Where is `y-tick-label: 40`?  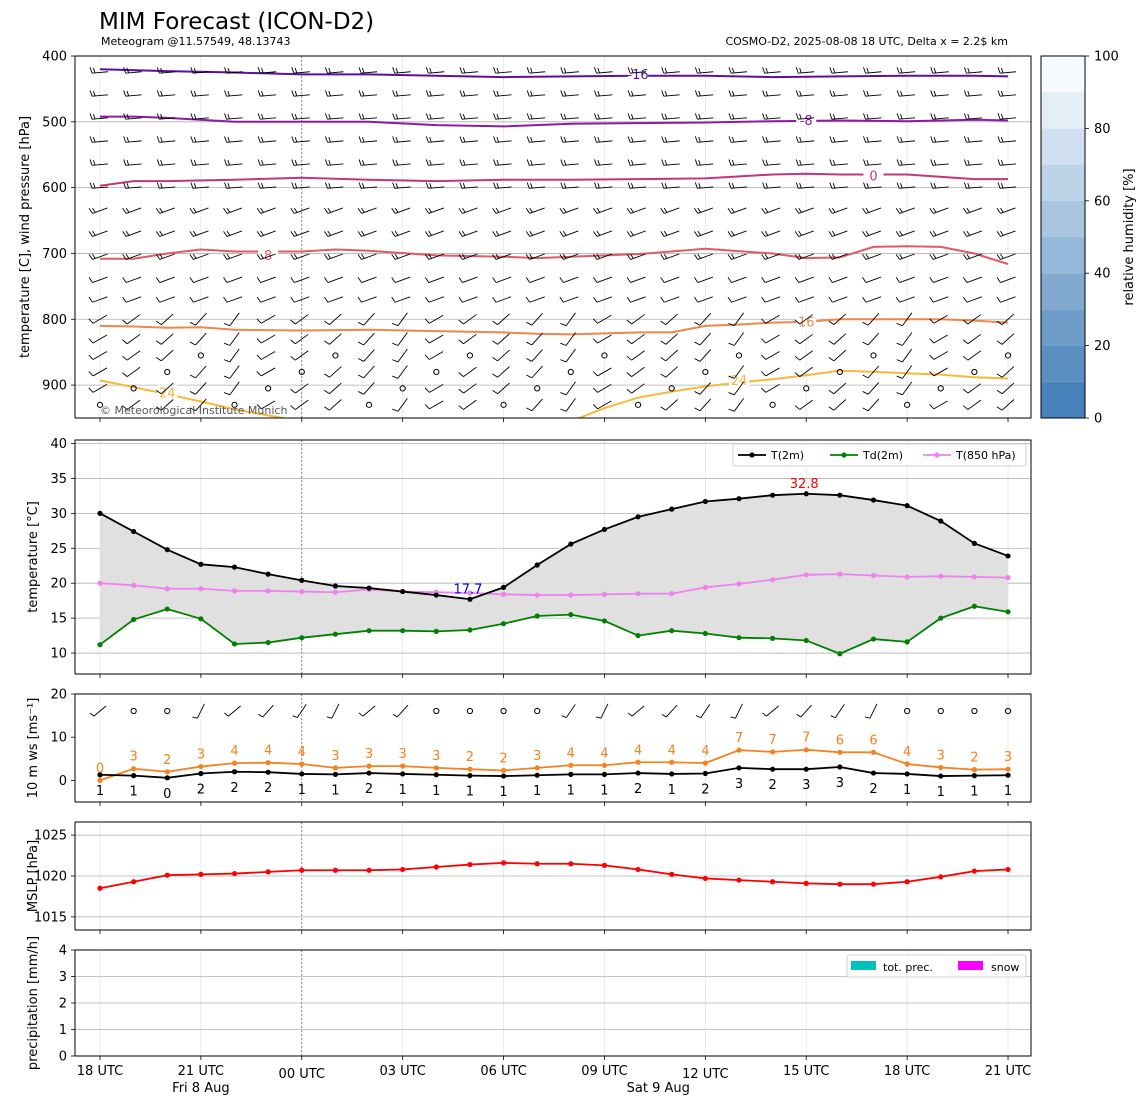 y-tick-label: 40 is located at coordinates (58, 444).